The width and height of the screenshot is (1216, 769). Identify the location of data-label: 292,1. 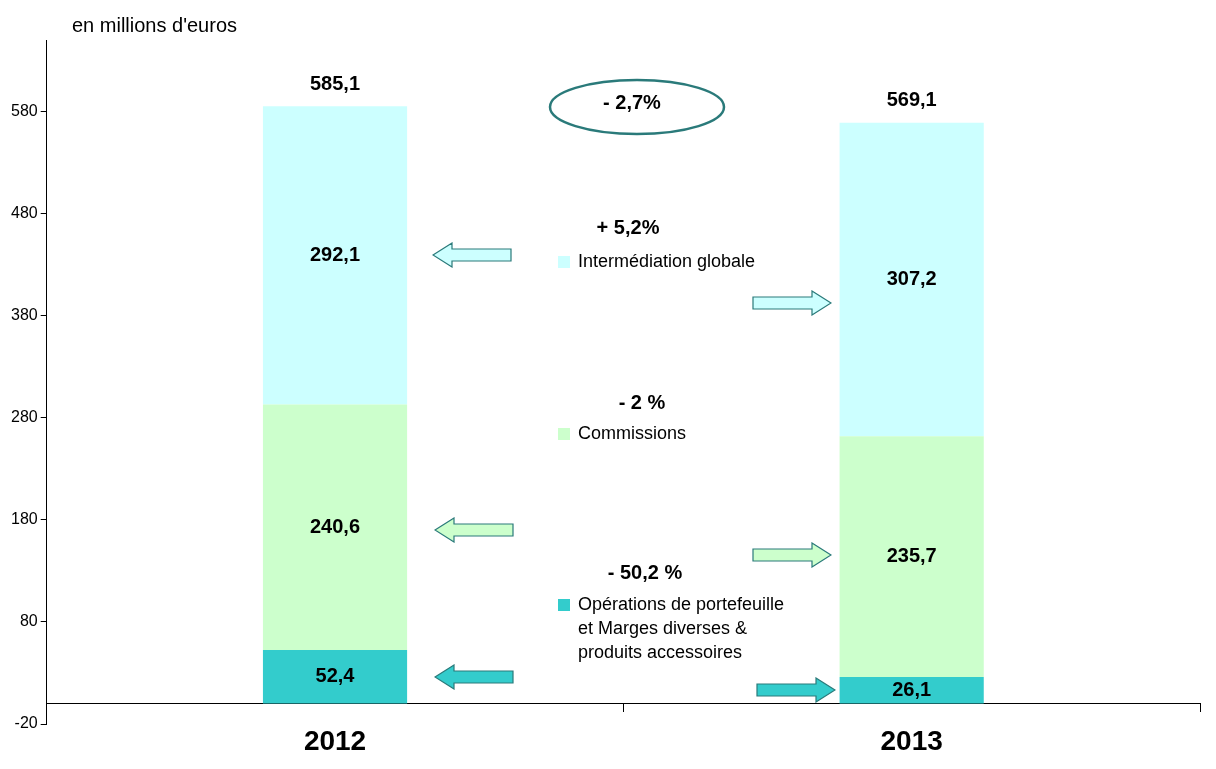
(335, 253).